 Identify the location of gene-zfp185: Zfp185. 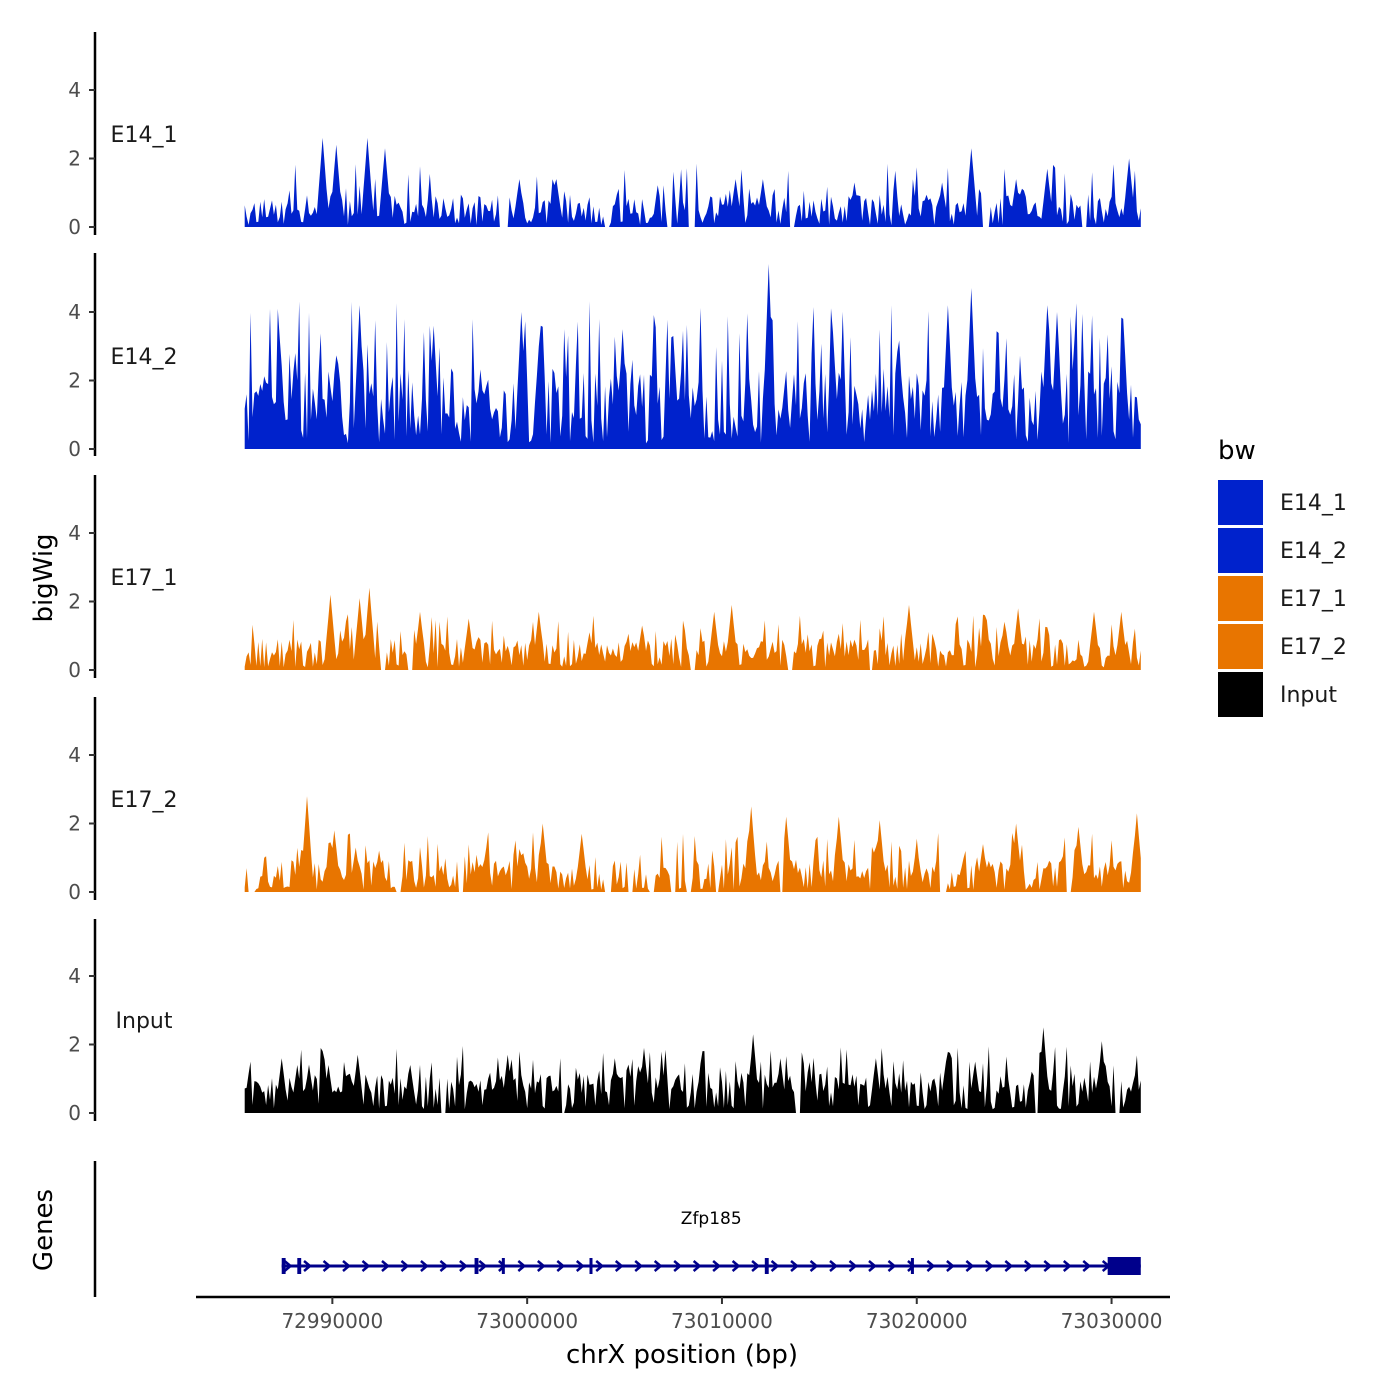
(711, 1242).